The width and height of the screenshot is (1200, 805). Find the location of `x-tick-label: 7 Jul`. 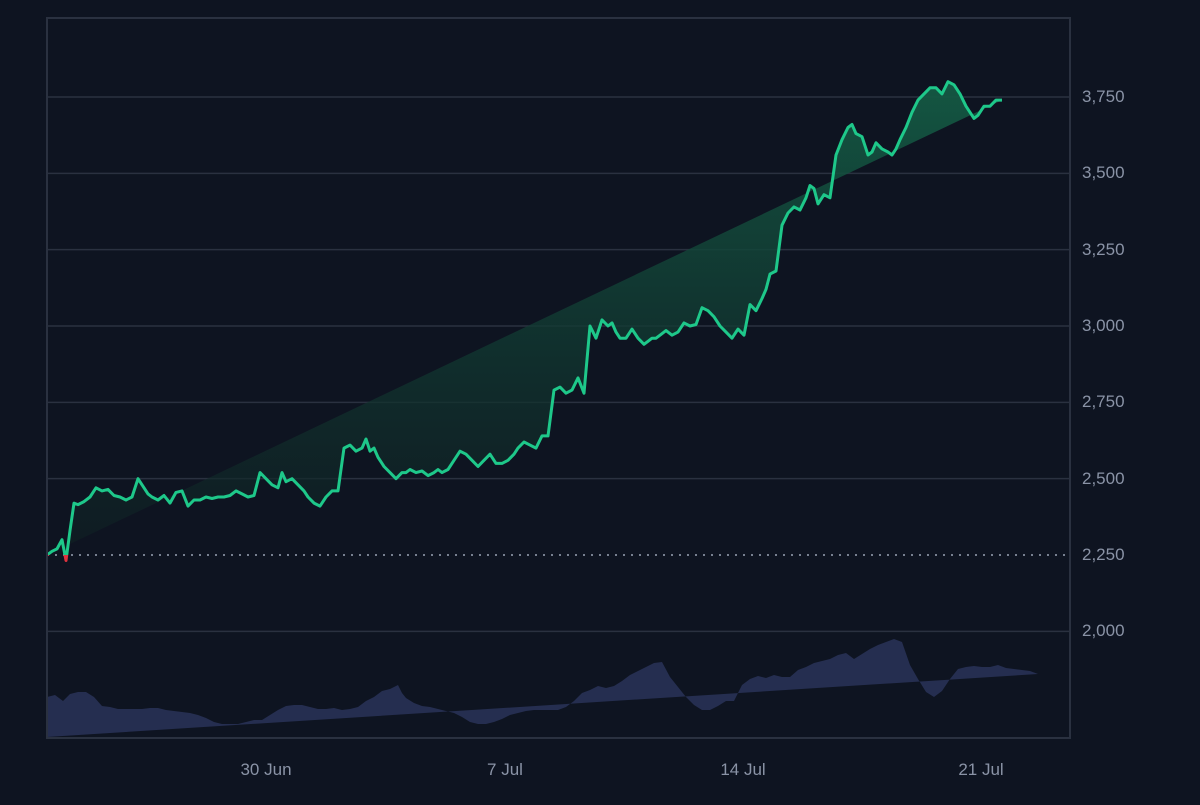

x-tick-label: 7 Jul is located at coordinates (505, 769).